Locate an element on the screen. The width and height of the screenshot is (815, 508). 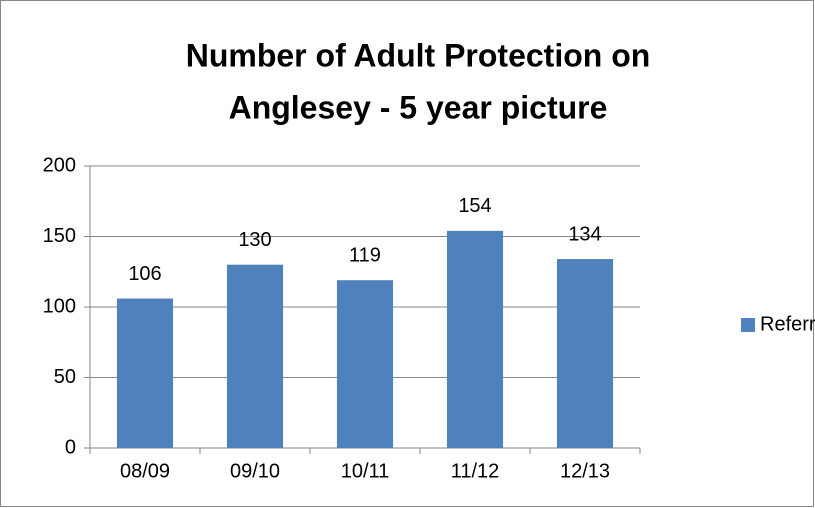
y-tick-label: 150 is located at coordinates (59, 236).